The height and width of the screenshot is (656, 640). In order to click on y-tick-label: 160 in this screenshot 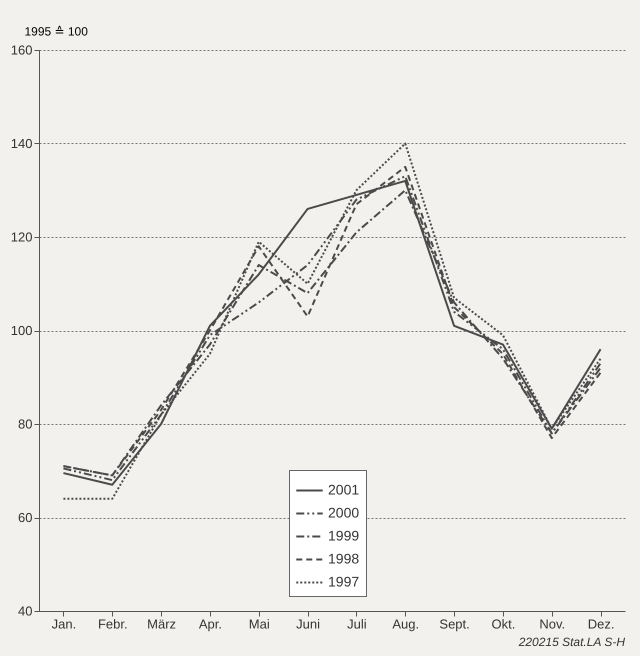, I will do `click(21, 50)`.